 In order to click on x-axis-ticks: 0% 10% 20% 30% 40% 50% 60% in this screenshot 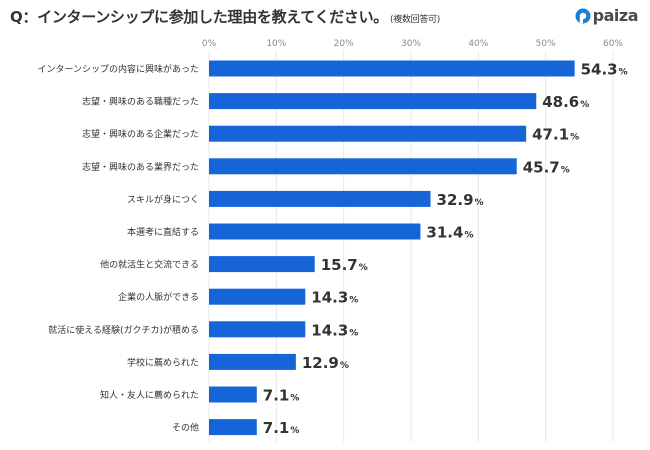, I will do `click(413, 44)`.